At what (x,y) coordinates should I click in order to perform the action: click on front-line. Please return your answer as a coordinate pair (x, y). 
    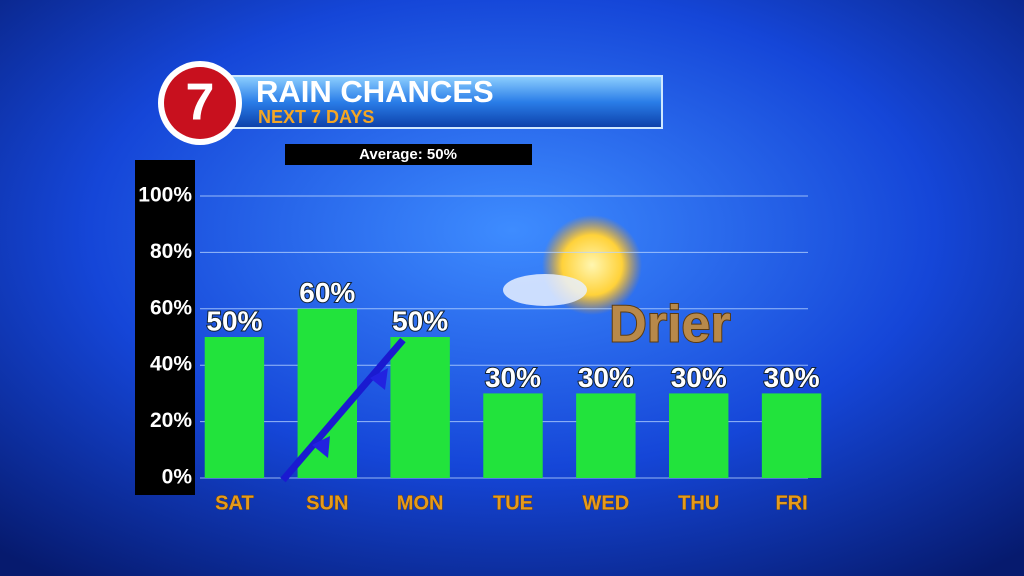
    Looking at the image, I should click on (343, 410).